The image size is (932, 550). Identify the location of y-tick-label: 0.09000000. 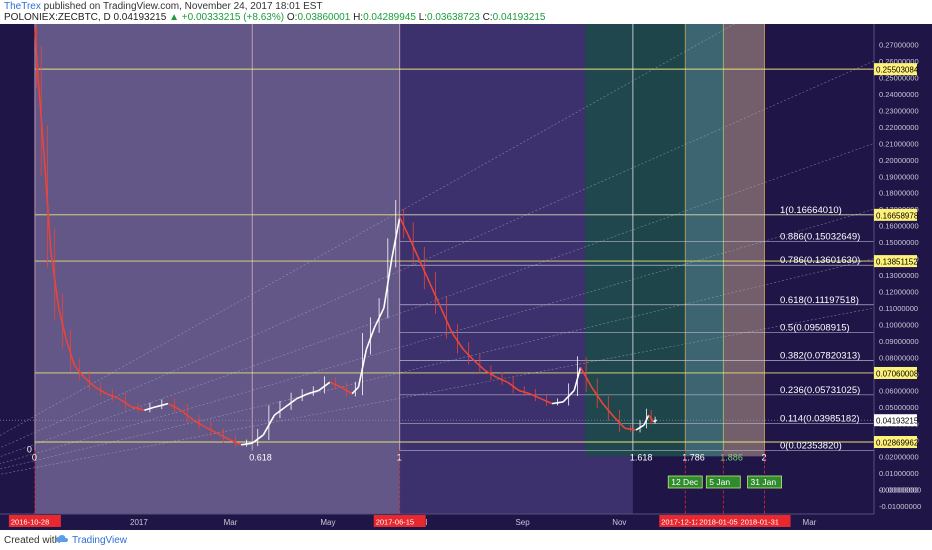
(899, 341).